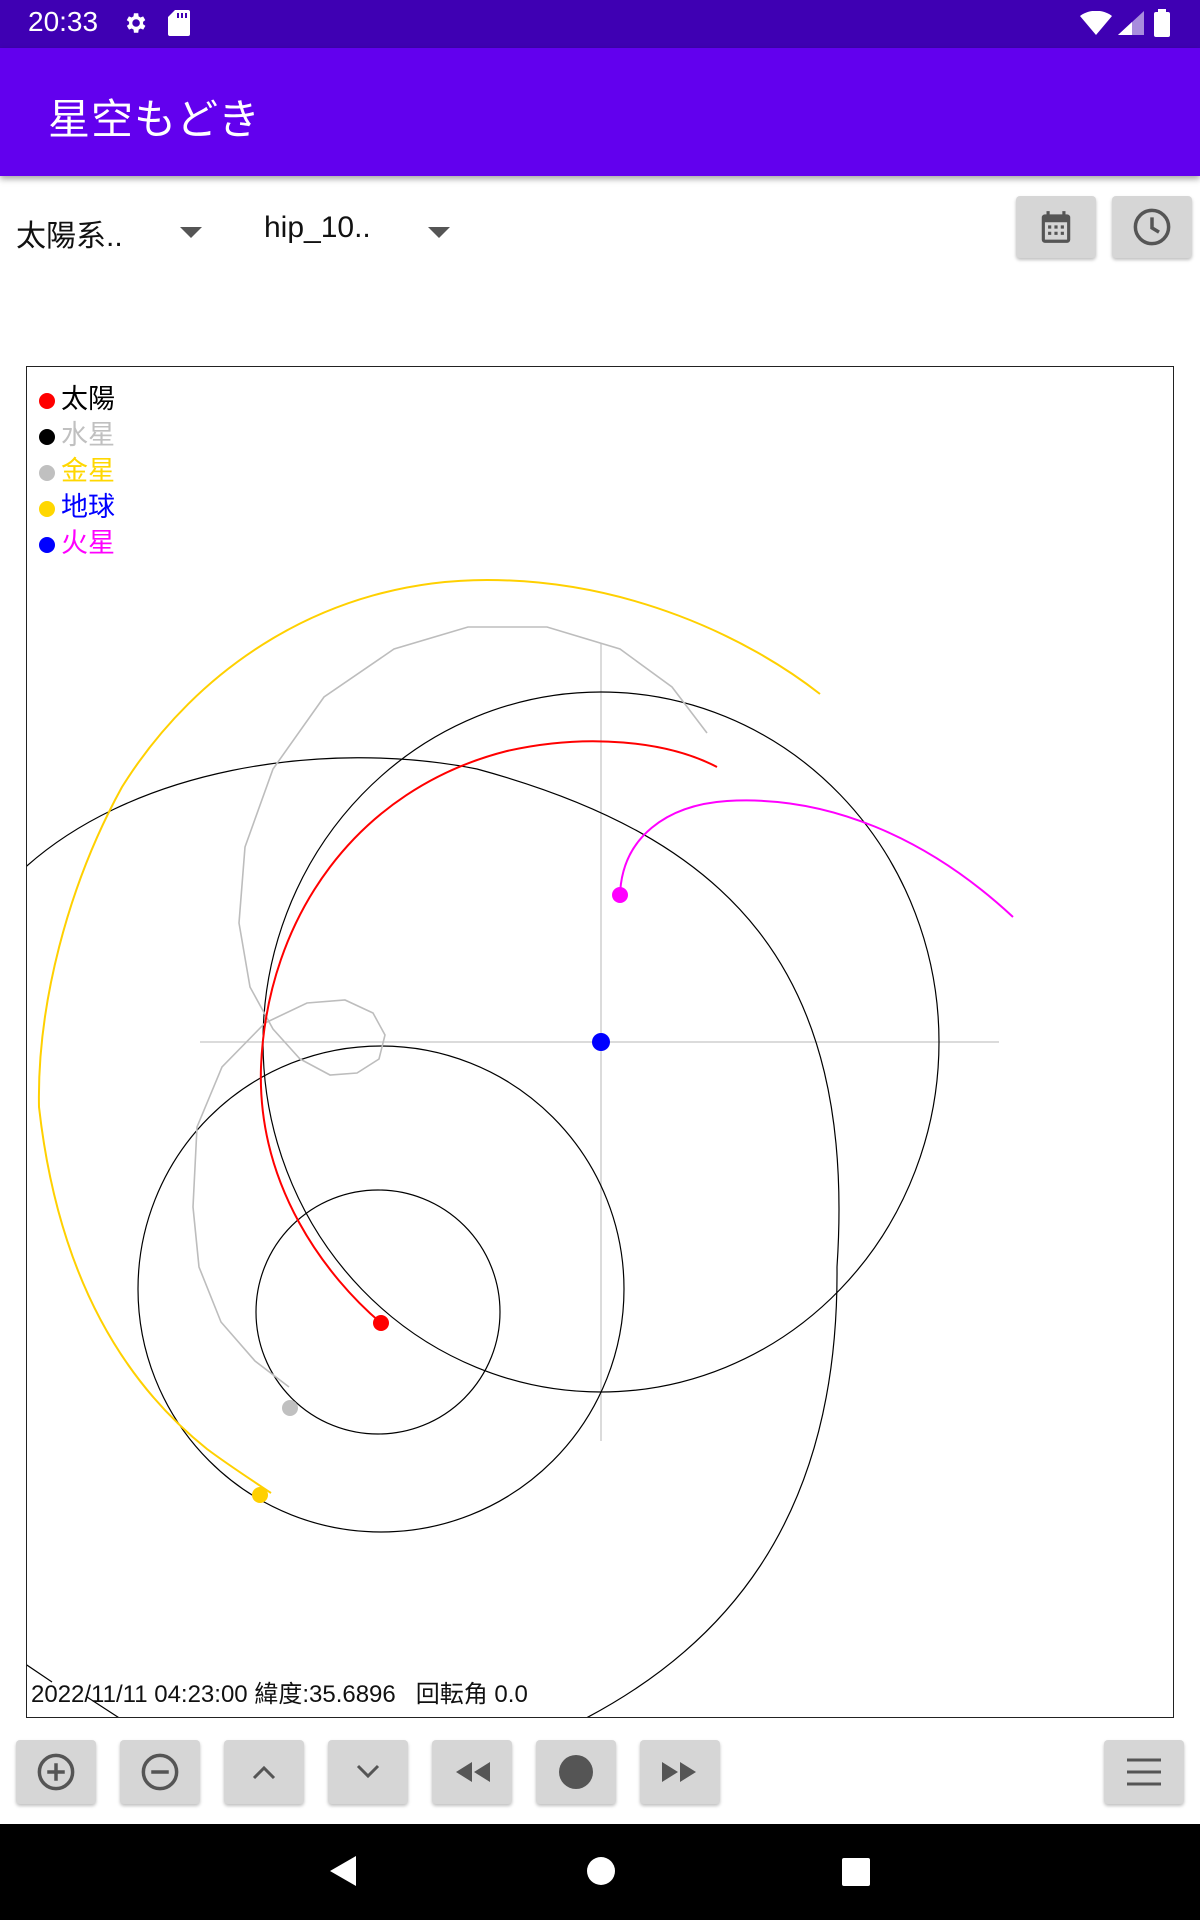 The image size is (1200, 1920). I want to click on mars-trail-marker, so click(620, 895).